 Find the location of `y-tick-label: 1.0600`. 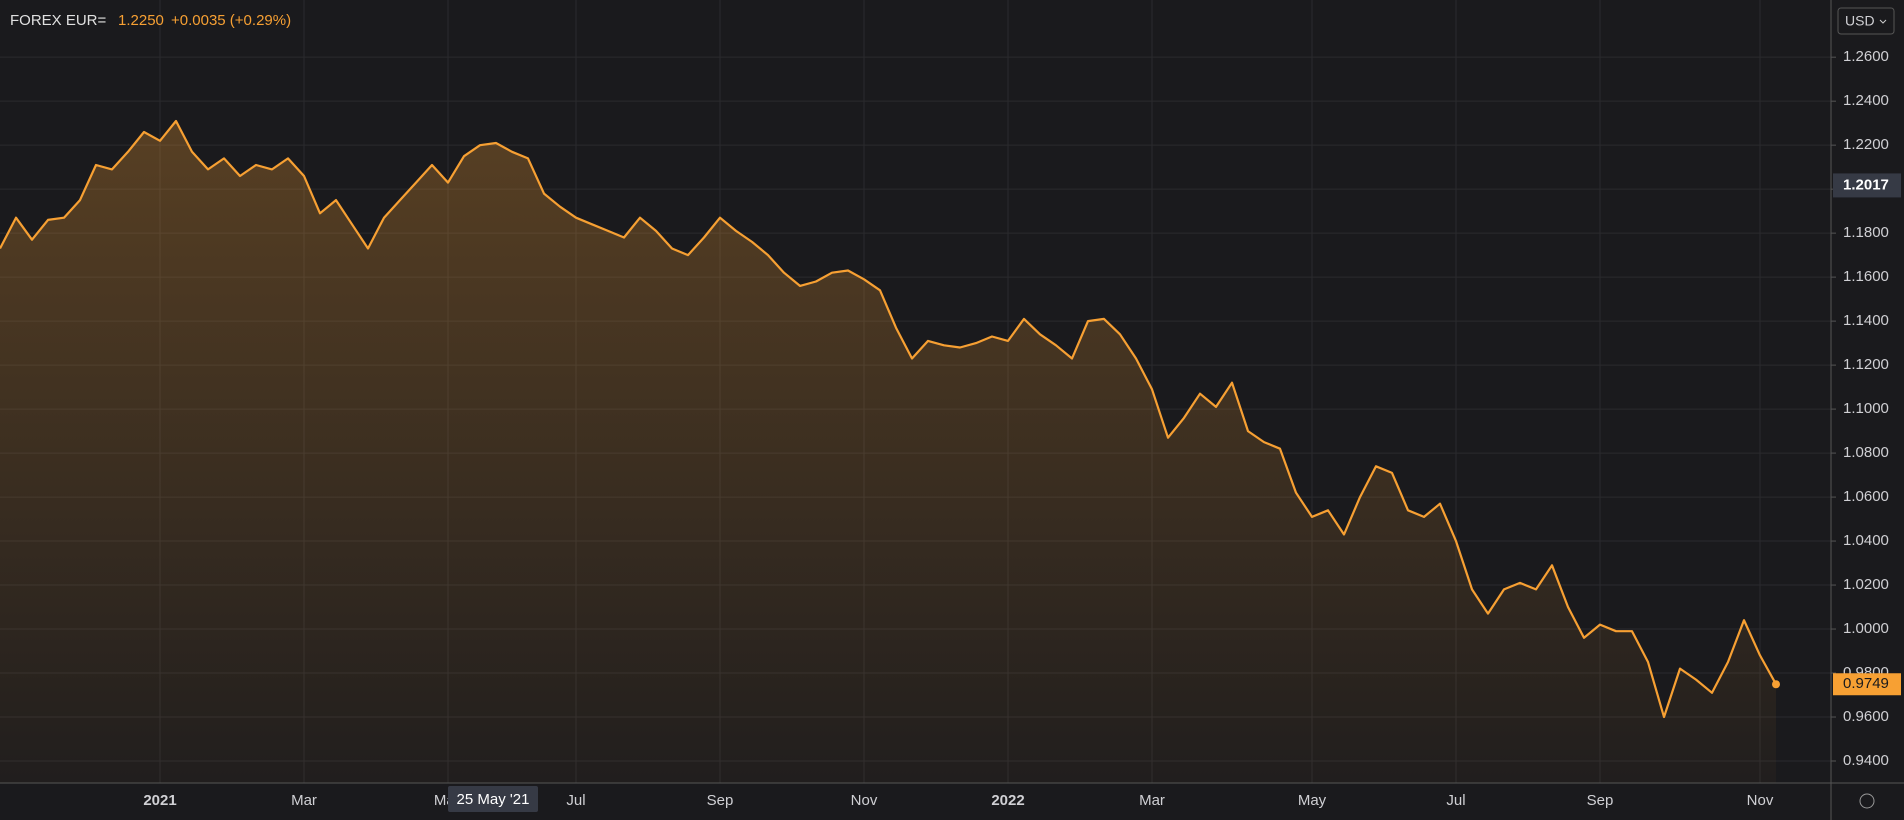

y-tick-label: 1.0600 is located at coordinates (1866, 496).